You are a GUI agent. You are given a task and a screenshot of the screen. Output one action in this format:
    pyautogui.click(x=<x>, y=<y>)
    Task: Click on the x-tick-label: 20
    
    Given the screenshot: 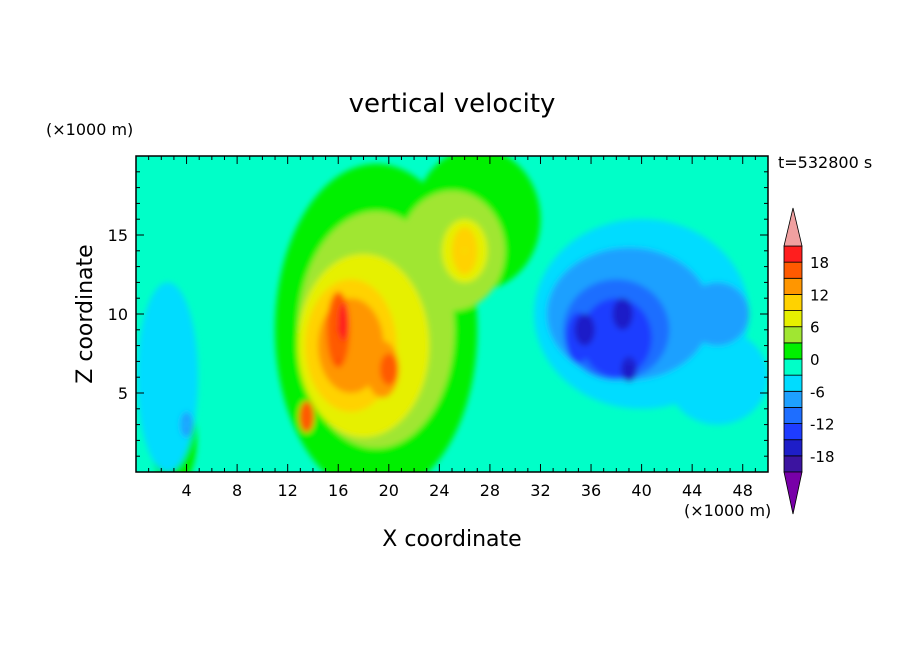 What is the action you would take?
    pyautogui.click(x=389, y=490)
    